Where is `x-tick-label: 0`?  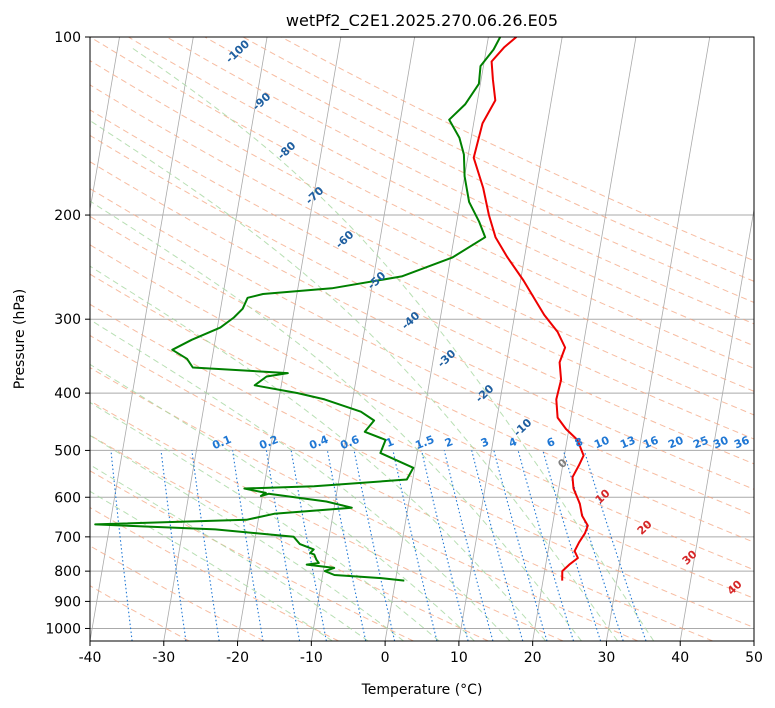
x-tick-label: 0 is located at coordinates (385, 658).